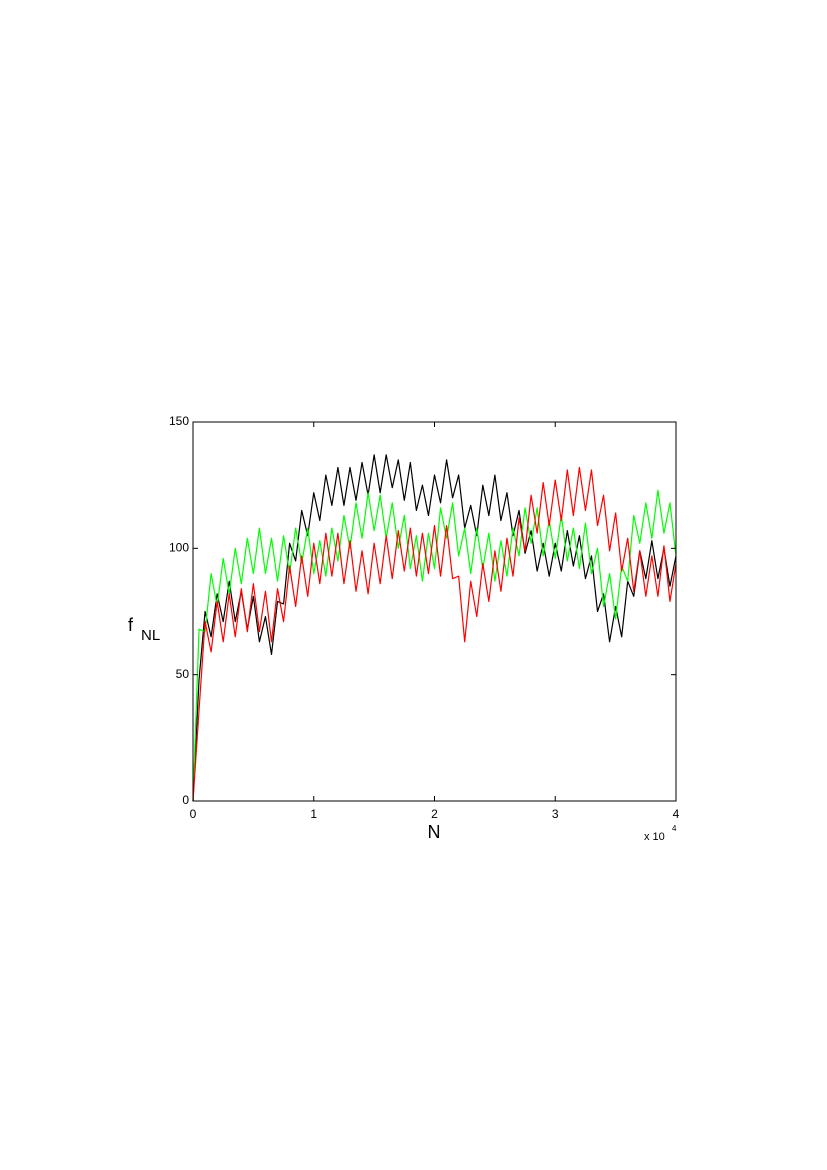  I want to click on x-tick-label: 2, so click(434, 814).